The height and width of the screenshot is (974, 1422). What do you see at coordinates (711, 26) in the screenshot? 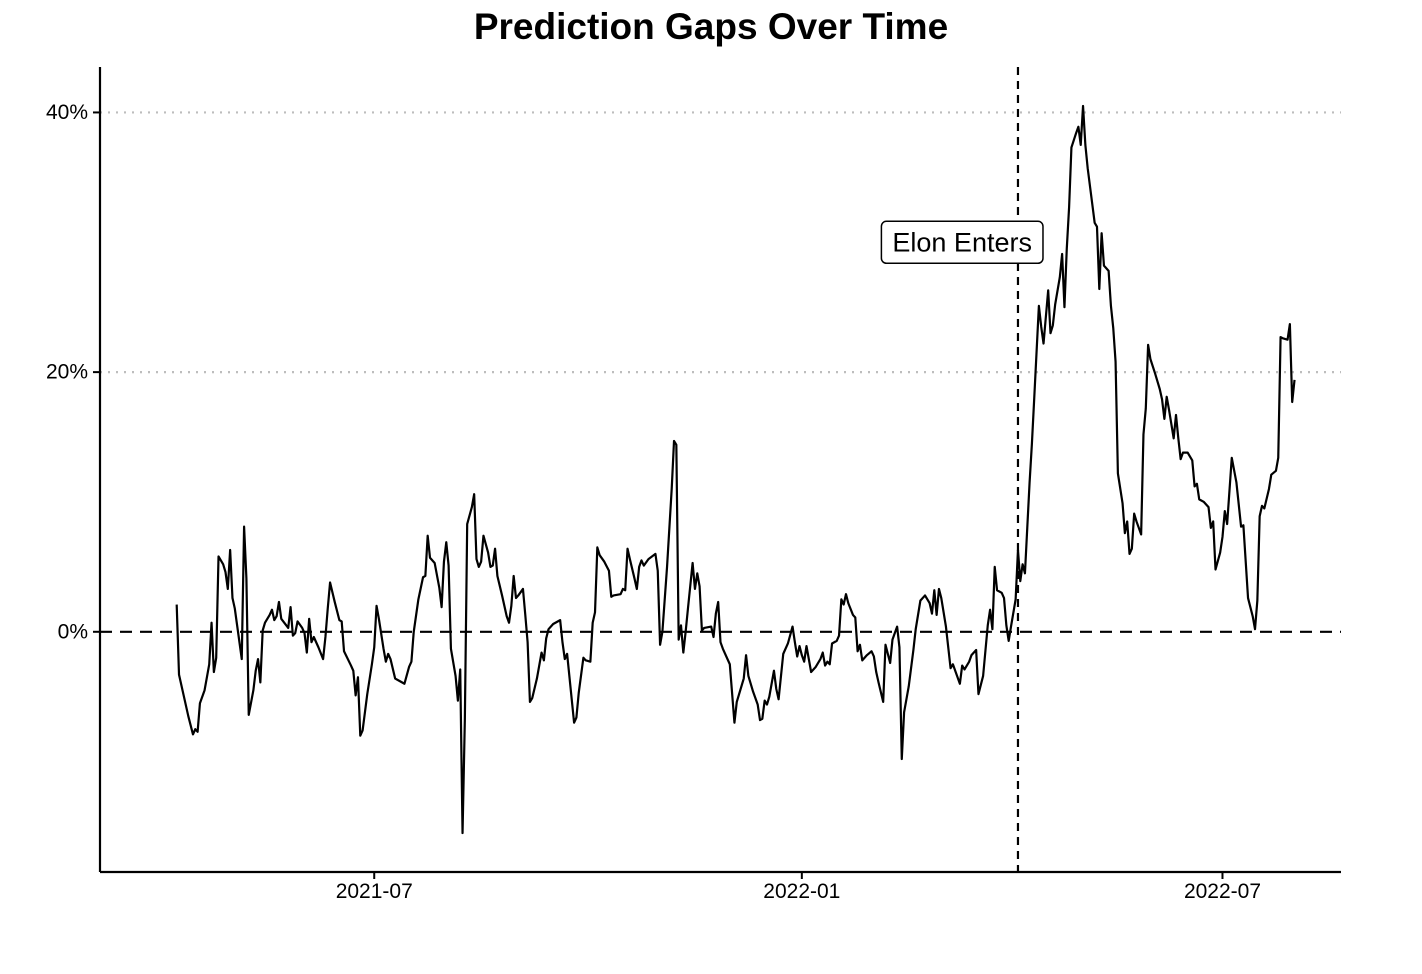
I see `chart-title: Prediction Gaps Over Time` at bounding box center [711, 26].